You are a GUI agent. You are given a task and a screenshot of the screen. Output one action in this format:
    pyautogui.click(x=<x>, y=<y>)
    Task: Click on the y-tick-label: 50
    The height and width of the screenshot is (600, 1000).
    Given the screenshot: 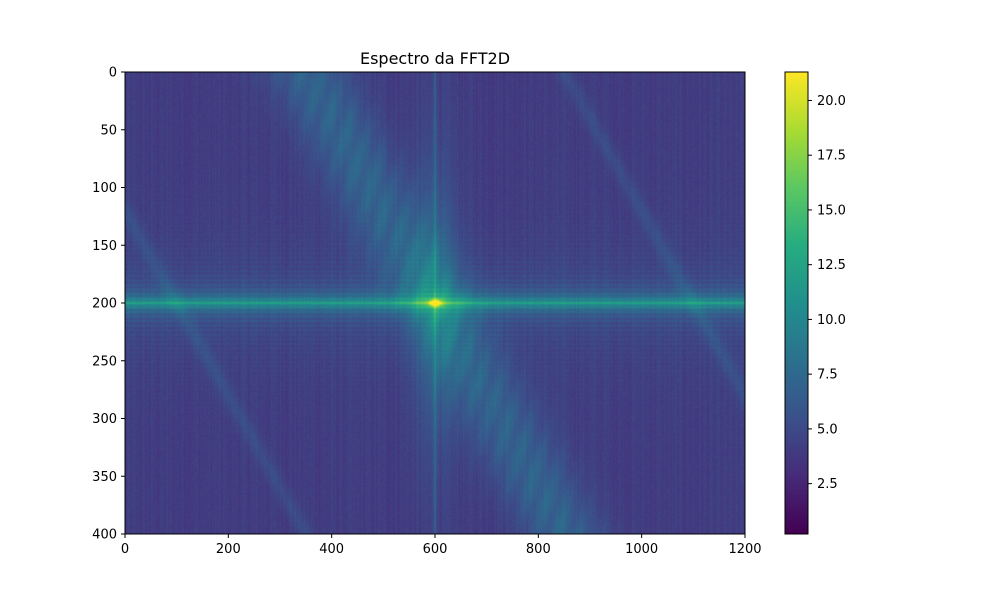 What is the action you would take?
    pyautogui.click(x=108, y=130)
    